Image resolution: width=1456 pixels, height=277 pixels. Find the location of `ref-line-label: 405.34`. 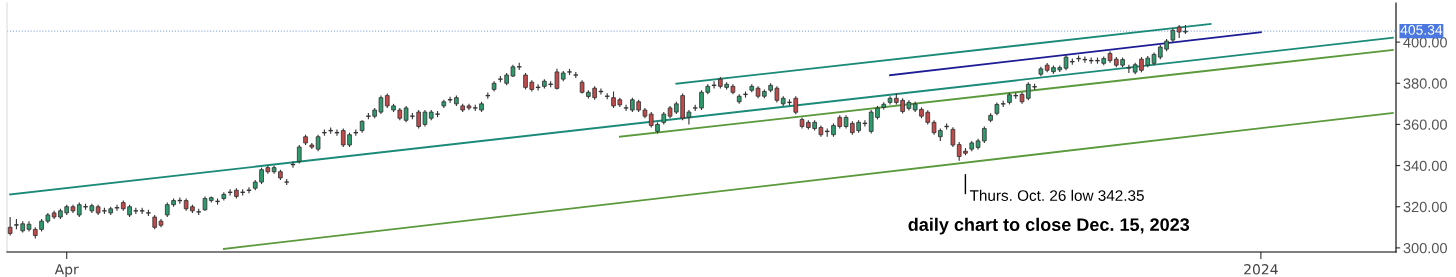

ref-line-label: 405.34 is located at coordinates (1421, 30).